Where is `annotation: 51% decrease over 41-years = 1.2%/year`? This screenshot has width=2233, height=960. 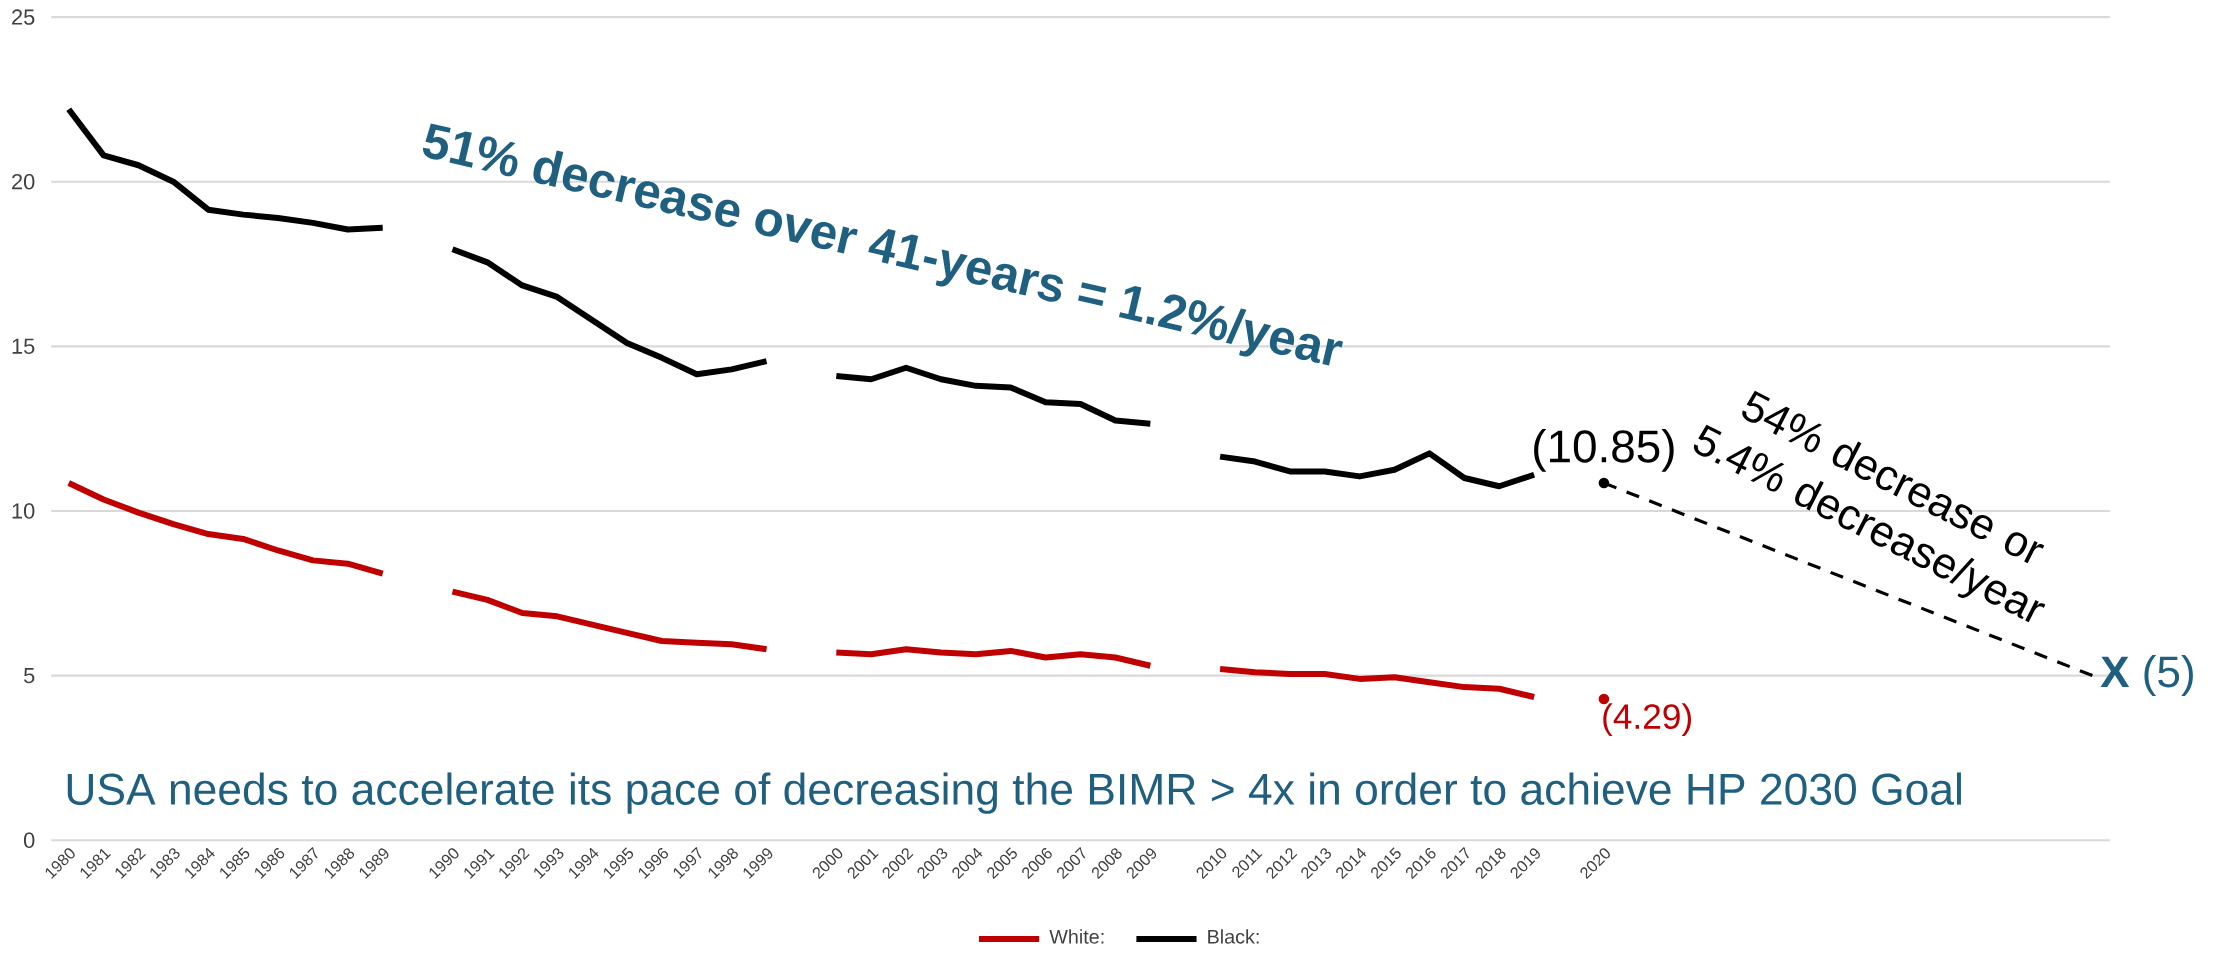 annotation: 51% decrease over 41-years = 1.2%/year is located at coordinates (882, 244).